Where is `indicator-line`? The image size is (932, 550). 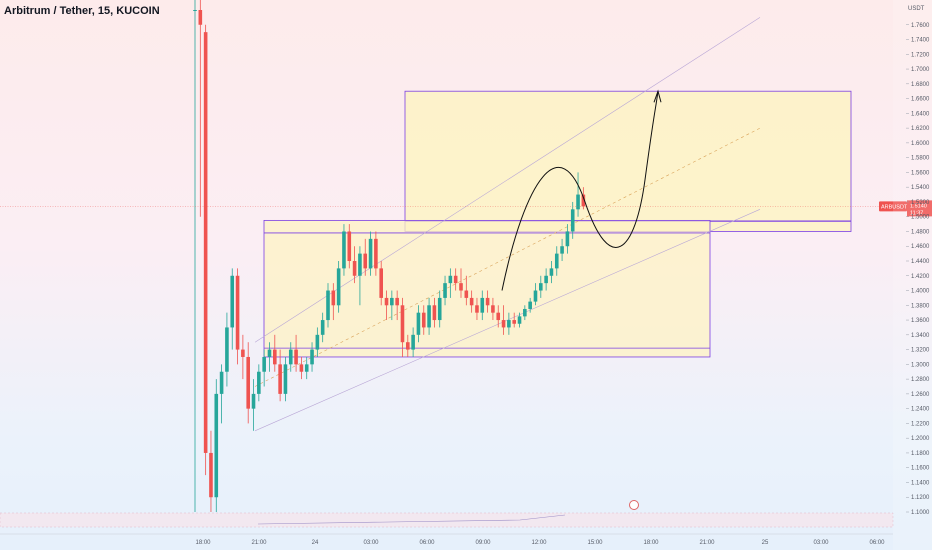
indicator-line is located at coordinates (411, 519).